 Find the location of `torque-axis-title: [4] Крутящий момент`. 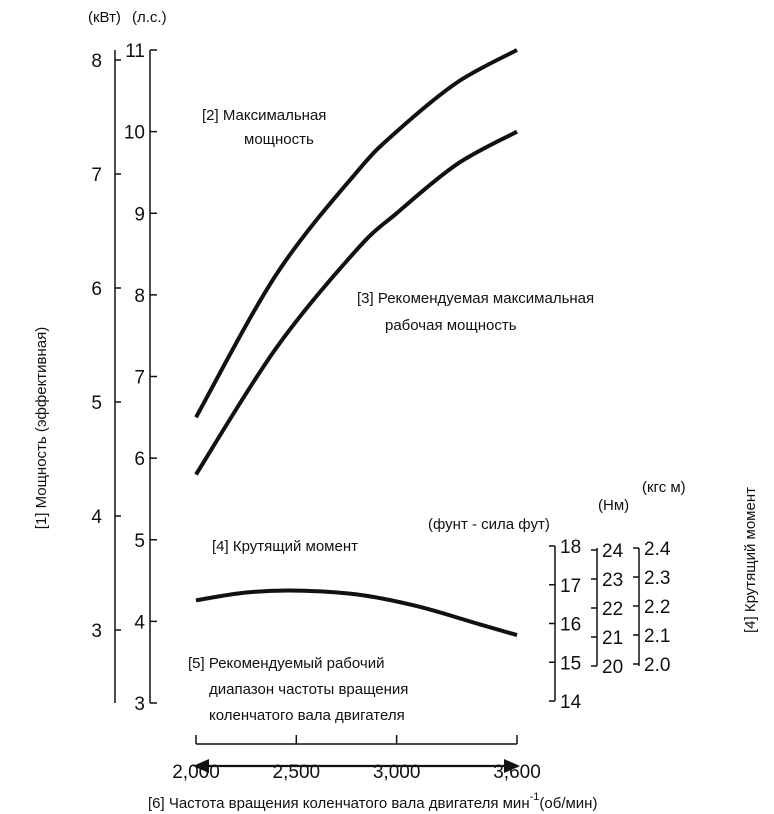

torque-axis-title: [4] Крутящий момент is located at coordinates (750, 560).